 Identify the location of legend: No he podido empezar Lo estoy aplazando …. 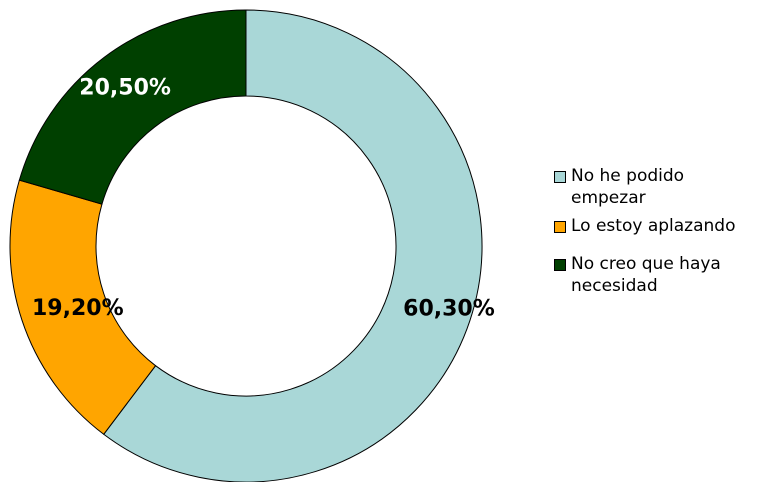
(656, 238).